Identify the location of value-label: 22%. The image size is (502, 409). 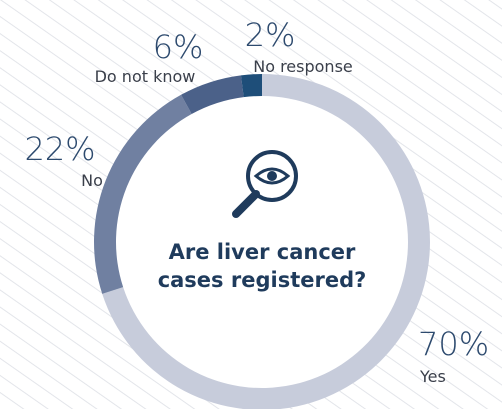
(59, 149).